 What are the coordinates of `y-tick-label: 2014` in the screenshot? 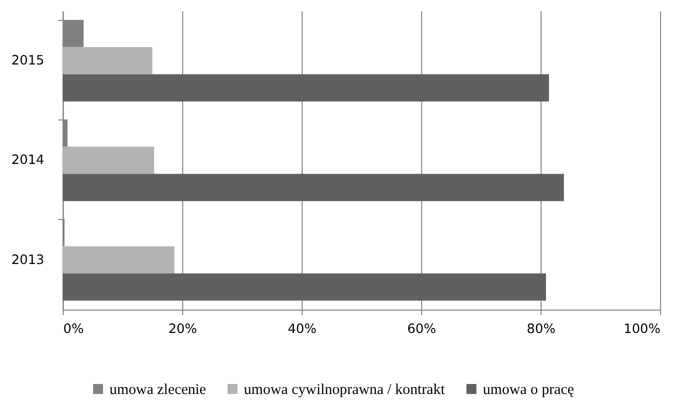 It's located at (27, 160).